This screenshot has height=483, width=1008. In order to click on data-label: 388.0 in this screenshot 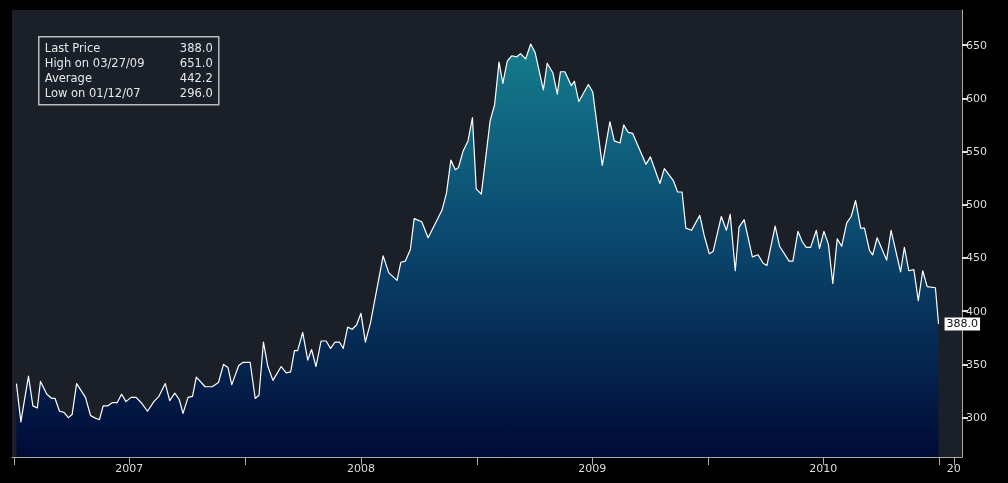, I will do `click(962, 324)`.